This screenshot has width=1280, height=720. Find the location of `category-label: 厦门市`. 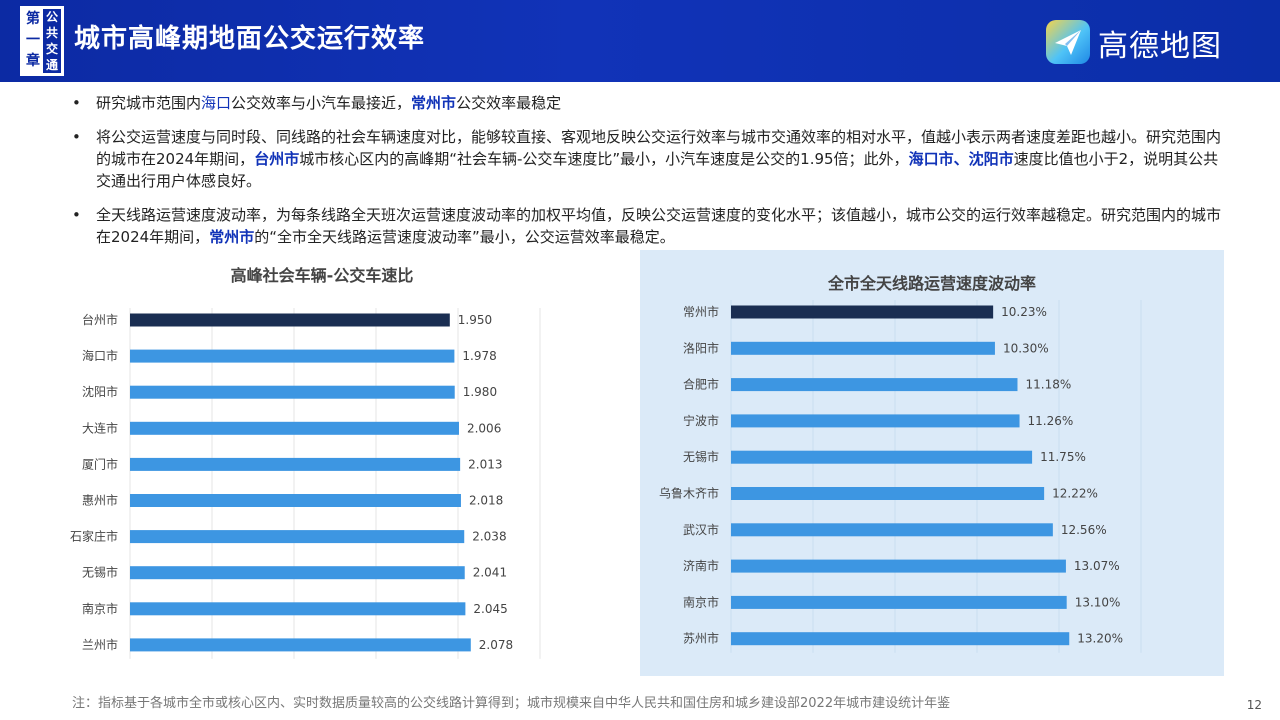

category-label: 厦门市 is located at coordinates (100, 463).